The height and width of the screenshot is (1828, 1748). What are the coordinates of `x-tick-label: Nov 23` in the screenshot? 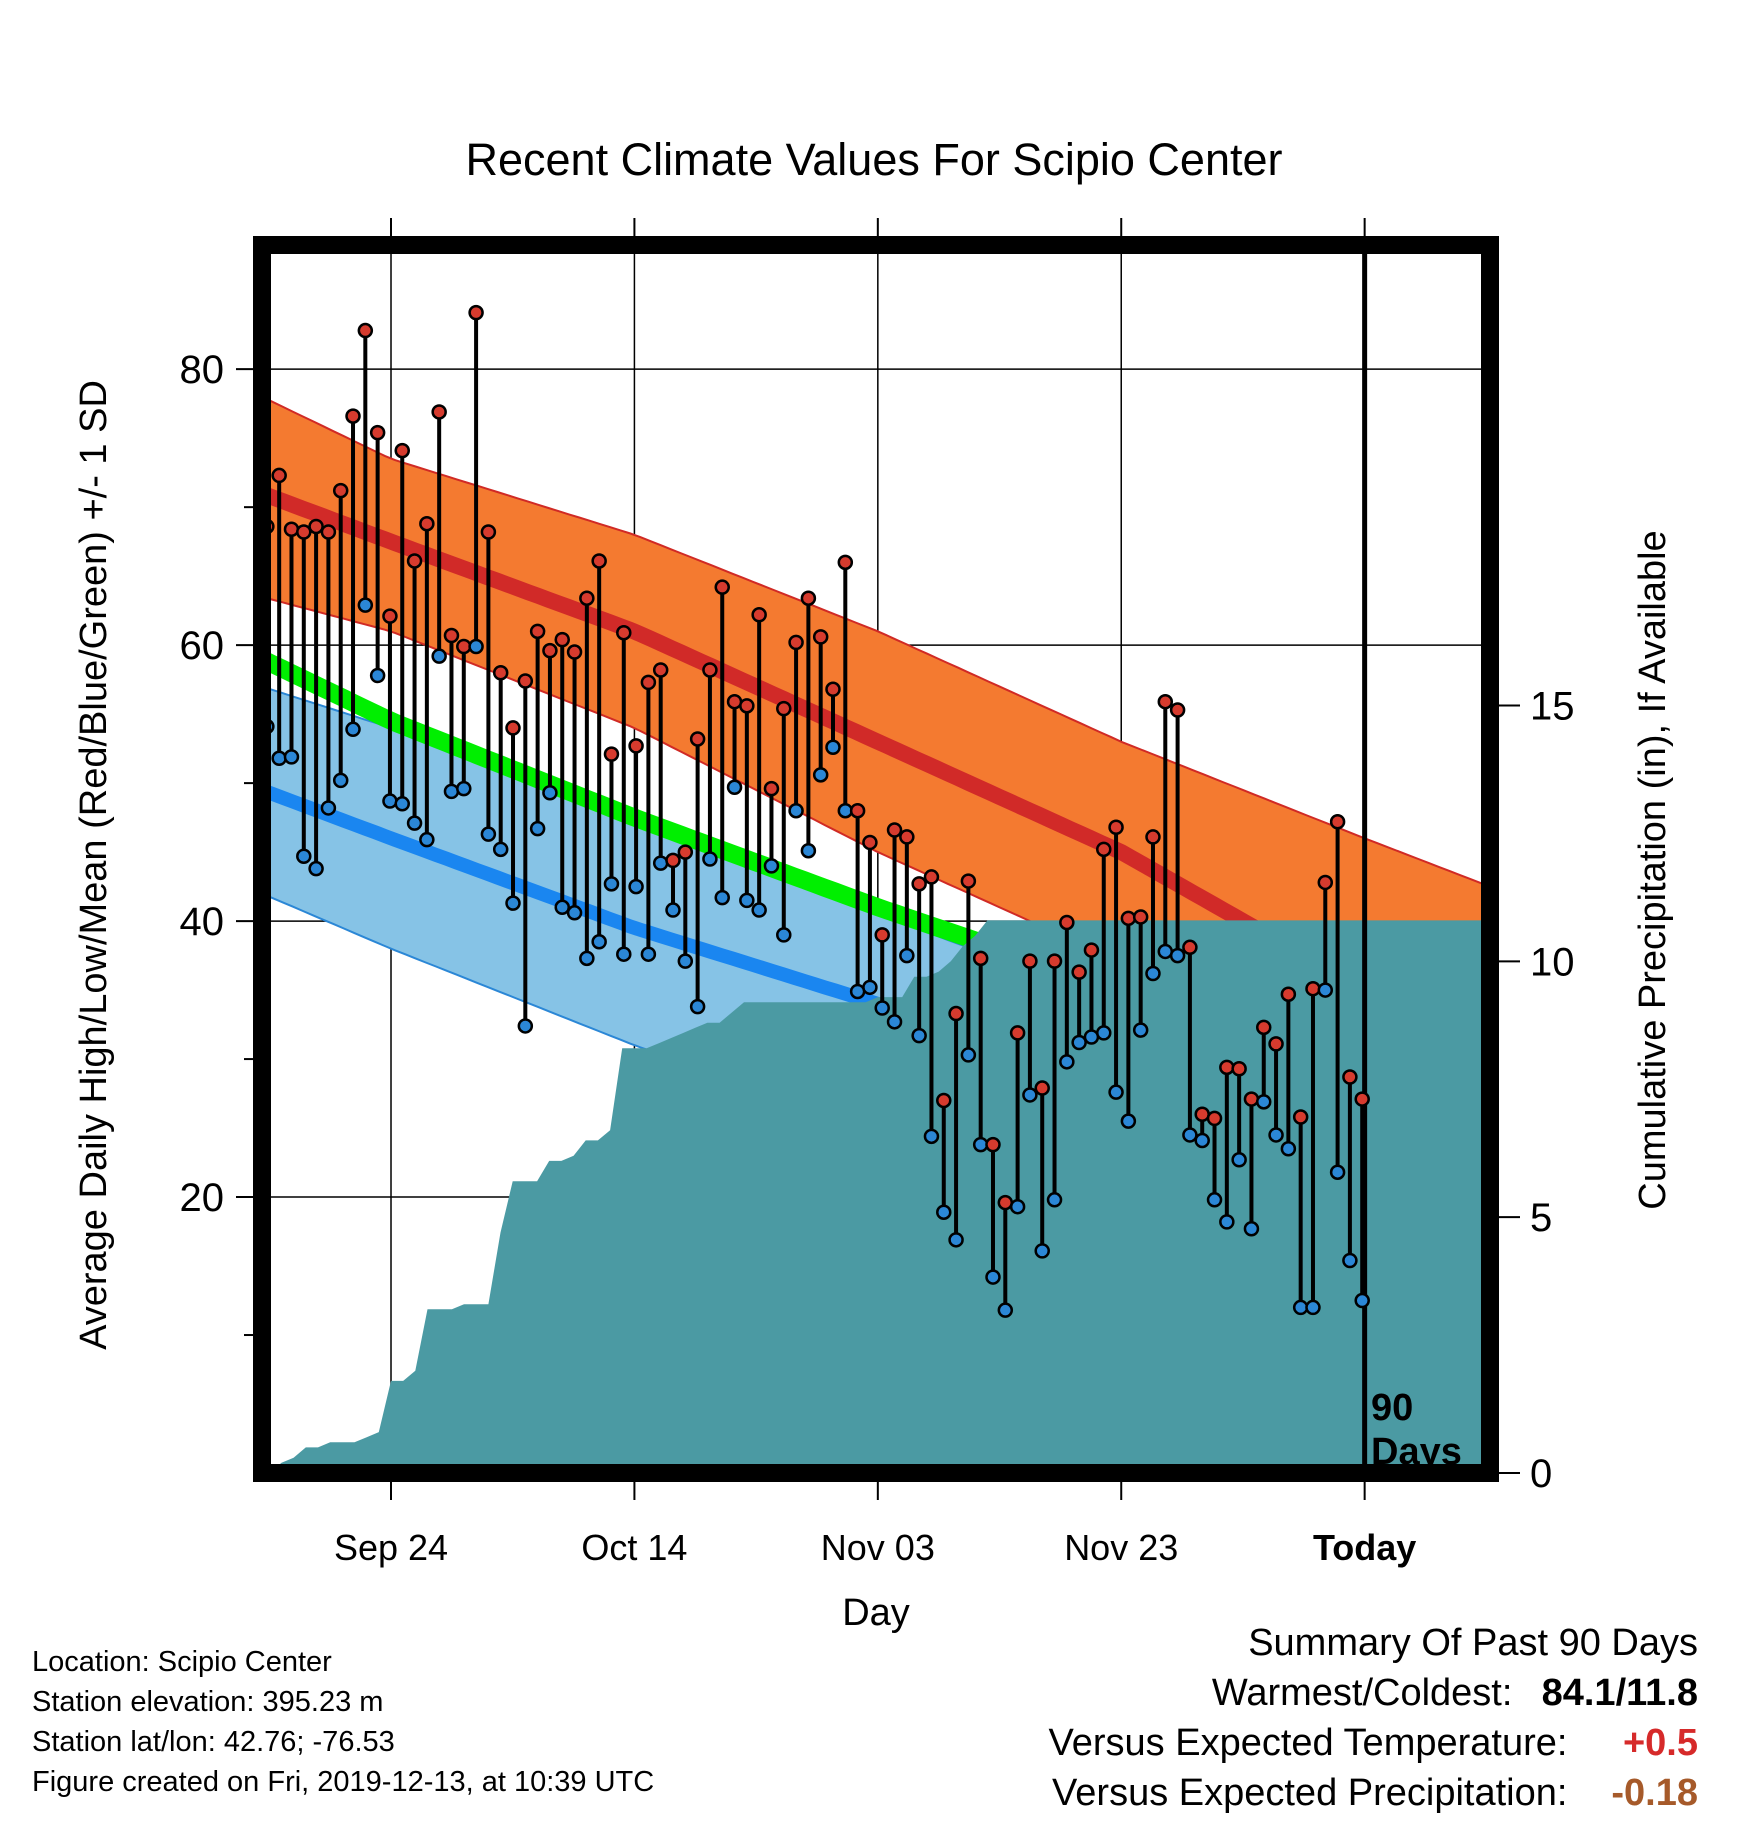 It's located at (1121, 1547).